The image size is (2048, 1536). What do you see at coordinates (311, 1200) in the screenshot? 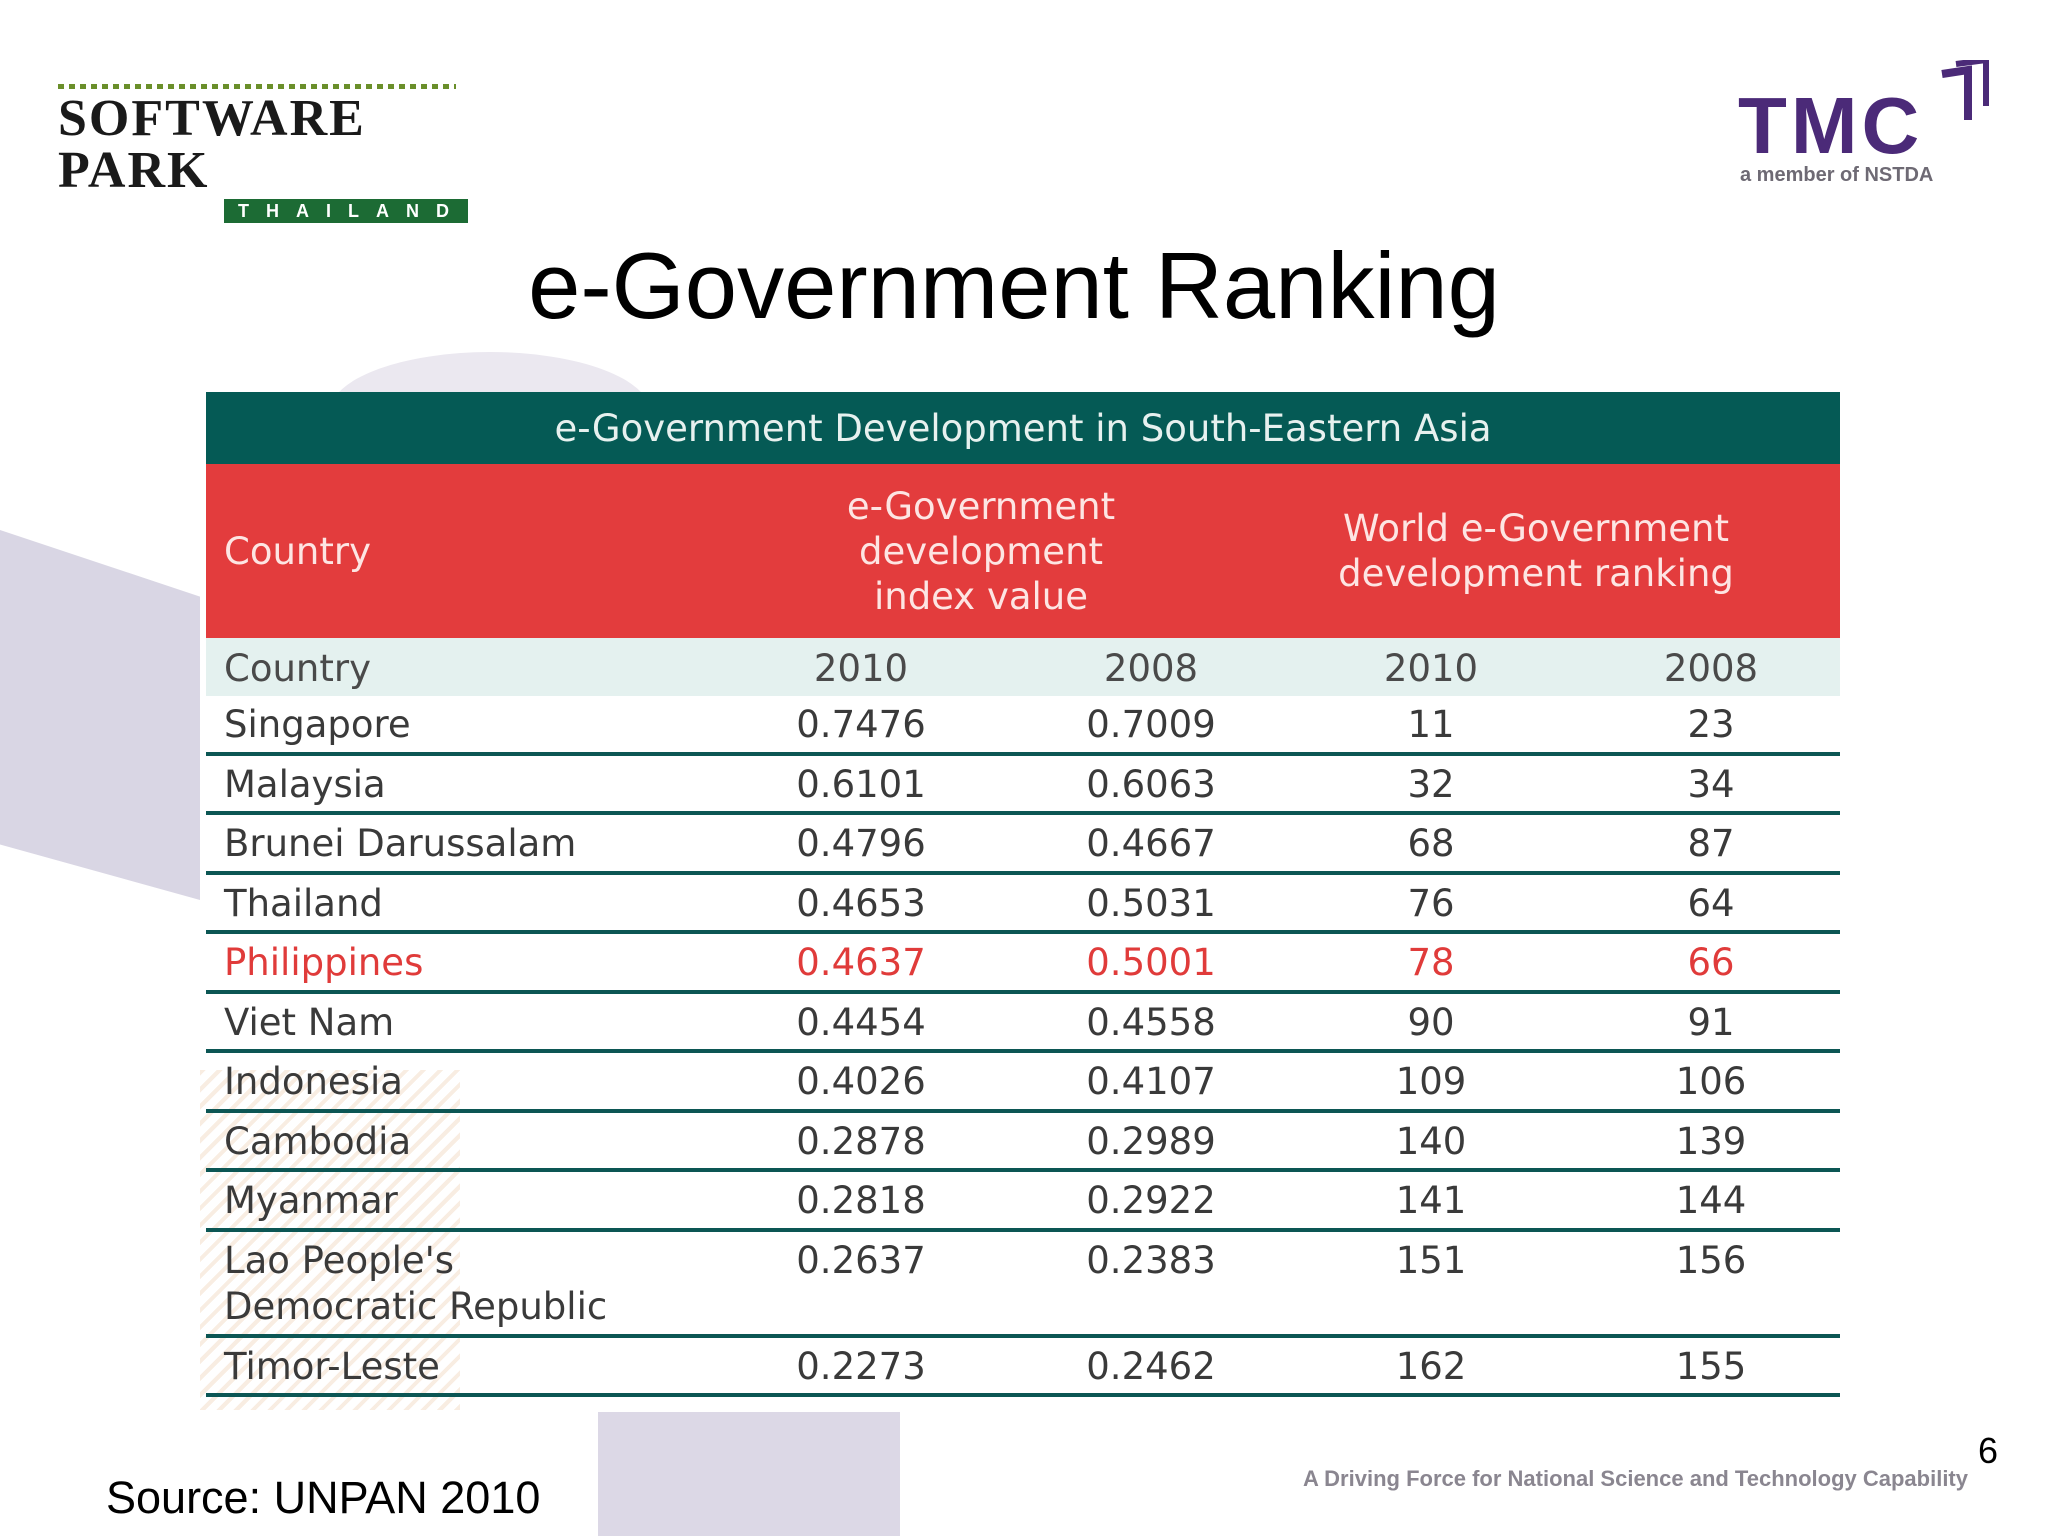
I see `cell-country: Myanmar` at bounding box center [311, 1200].